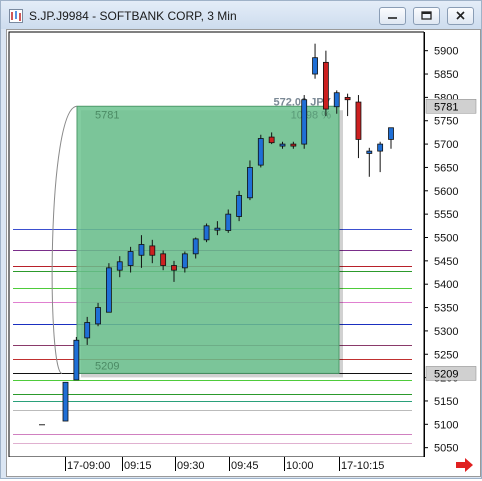  Describe the element at coordinates (64, 239) in the screenshot. I see `measure-connector` at that location.